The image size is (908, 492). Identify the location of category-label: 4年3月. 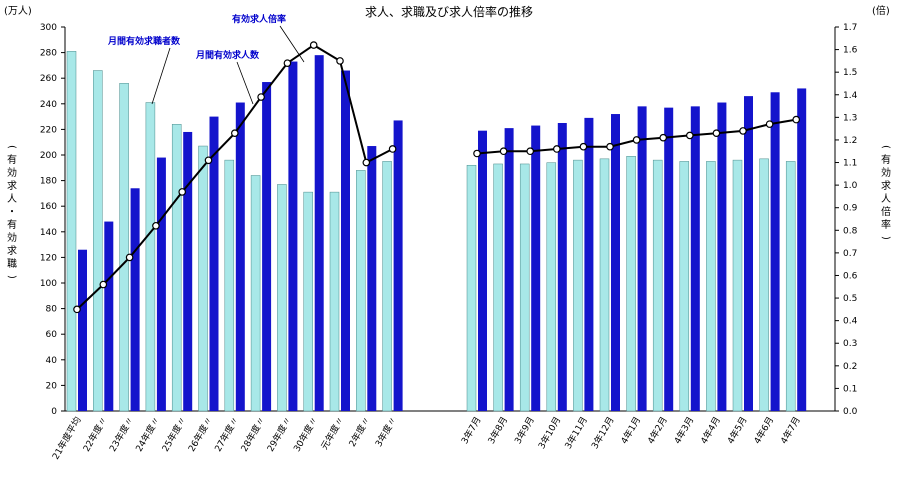
(683, 431).